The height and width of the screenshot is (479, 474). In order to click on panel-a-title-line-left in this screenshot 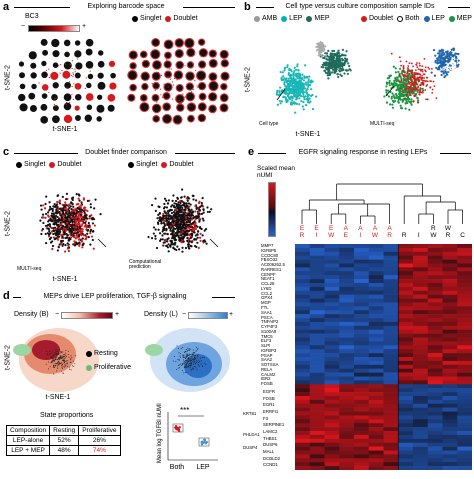, I will do `click(42, 7)`.